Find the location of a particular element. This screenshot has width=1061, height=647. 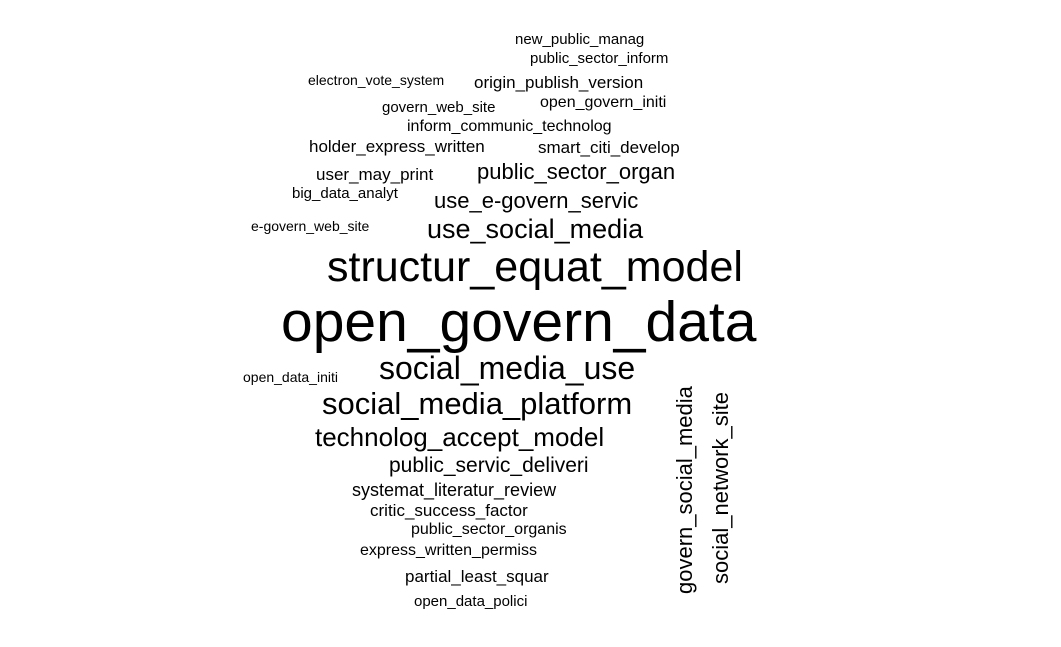

word-govern-social-media: govern_social_media is located at coordinates (684, 490).